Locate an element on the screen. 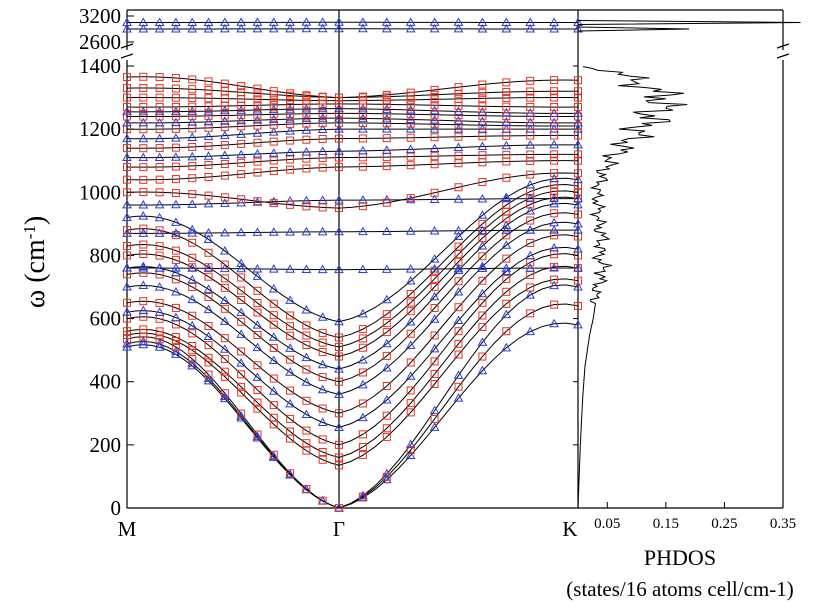 This screenshot has height=616, width=830. x-point-label: Γ is located at coordinates (339, 529).